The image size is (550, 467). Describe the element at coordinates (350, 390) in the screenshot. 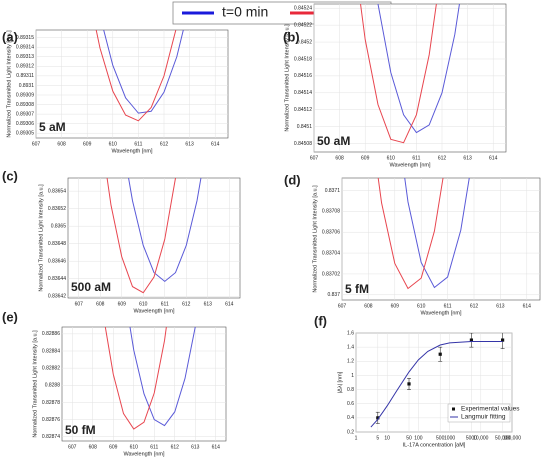

I see `y-tick-label: 0.8` at that location.